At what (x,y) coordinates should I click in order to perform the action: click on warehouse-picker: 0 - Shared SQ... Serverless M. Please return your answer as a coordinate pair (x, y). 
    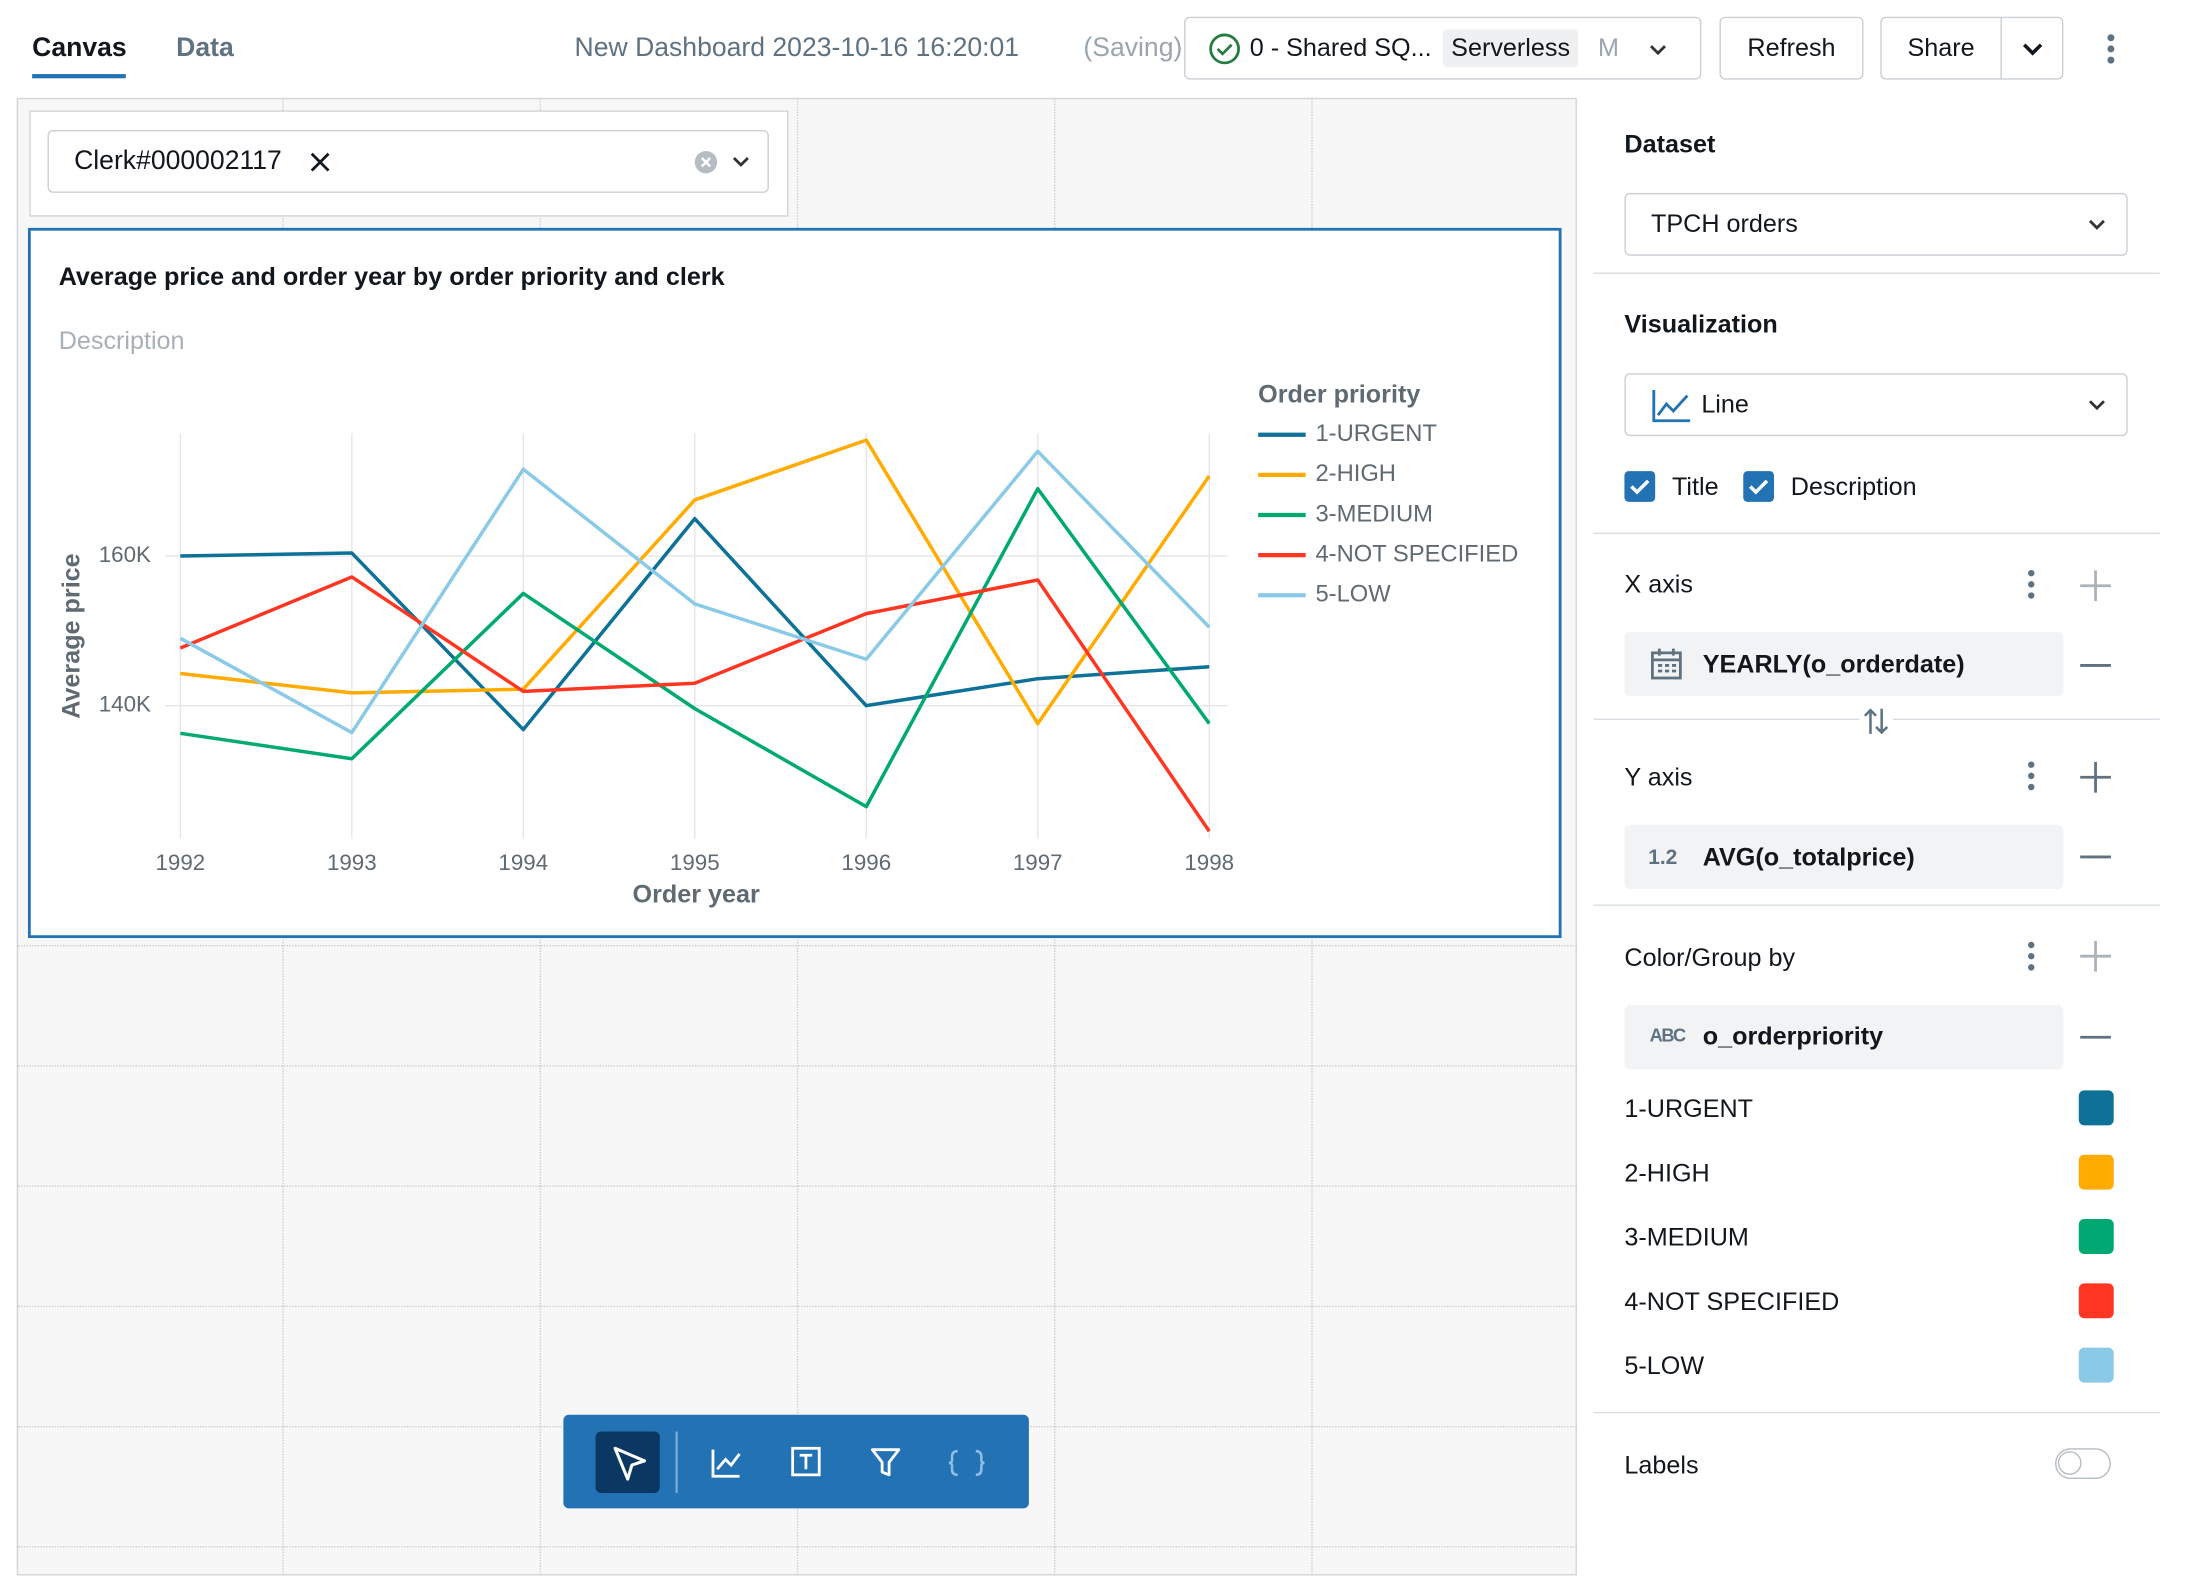
    Looking at the image, I should click on (1443, 48).